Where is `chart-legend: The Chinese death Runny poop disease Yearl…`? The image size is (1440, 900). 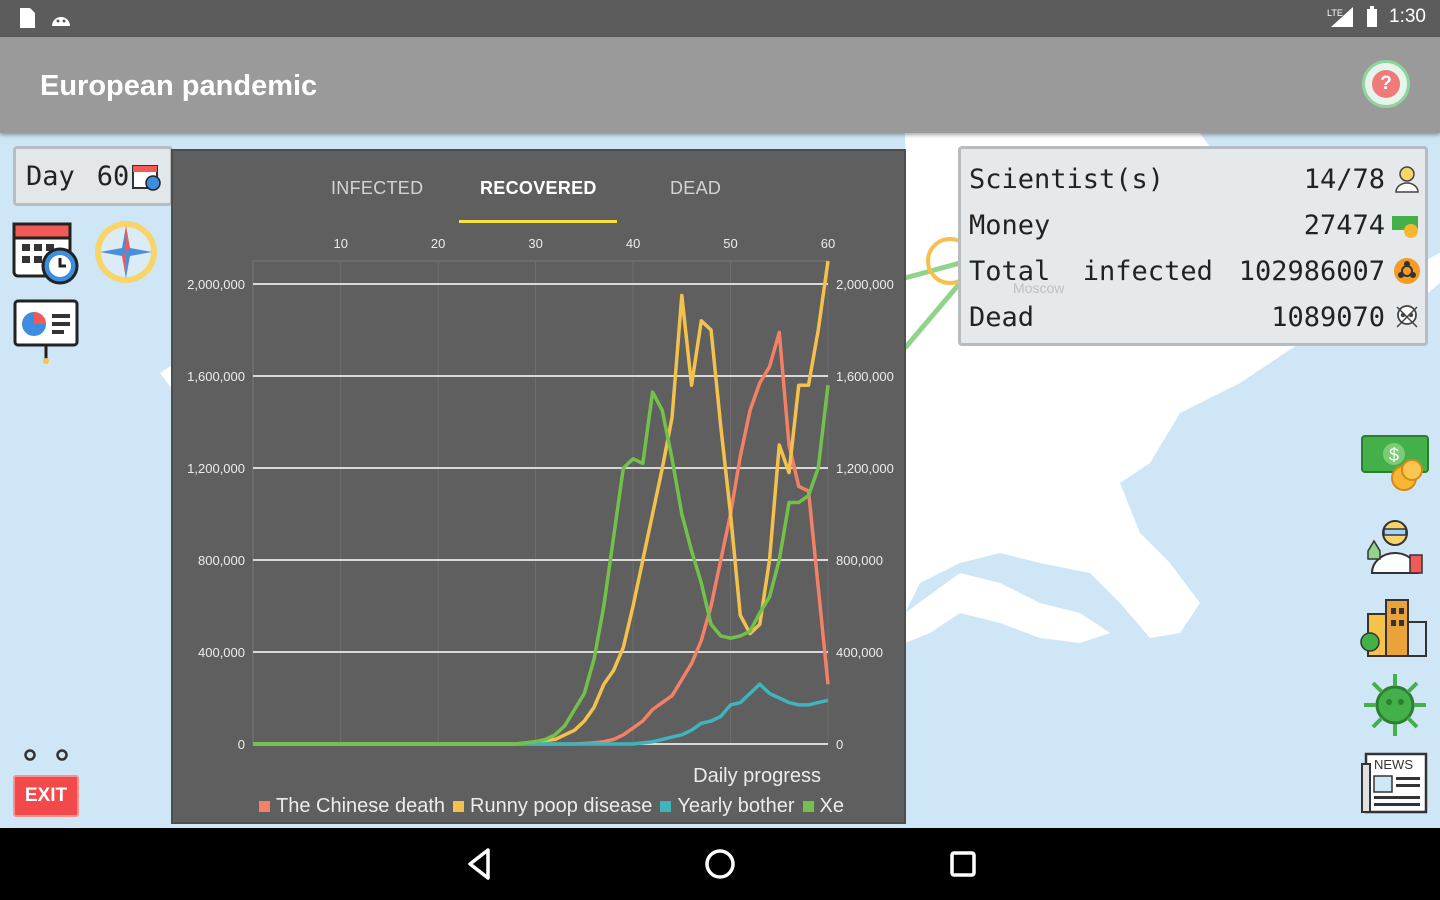 chart-legend: The Chinese death Runny poop disease Yearl… is located at coordinates (583, 806).